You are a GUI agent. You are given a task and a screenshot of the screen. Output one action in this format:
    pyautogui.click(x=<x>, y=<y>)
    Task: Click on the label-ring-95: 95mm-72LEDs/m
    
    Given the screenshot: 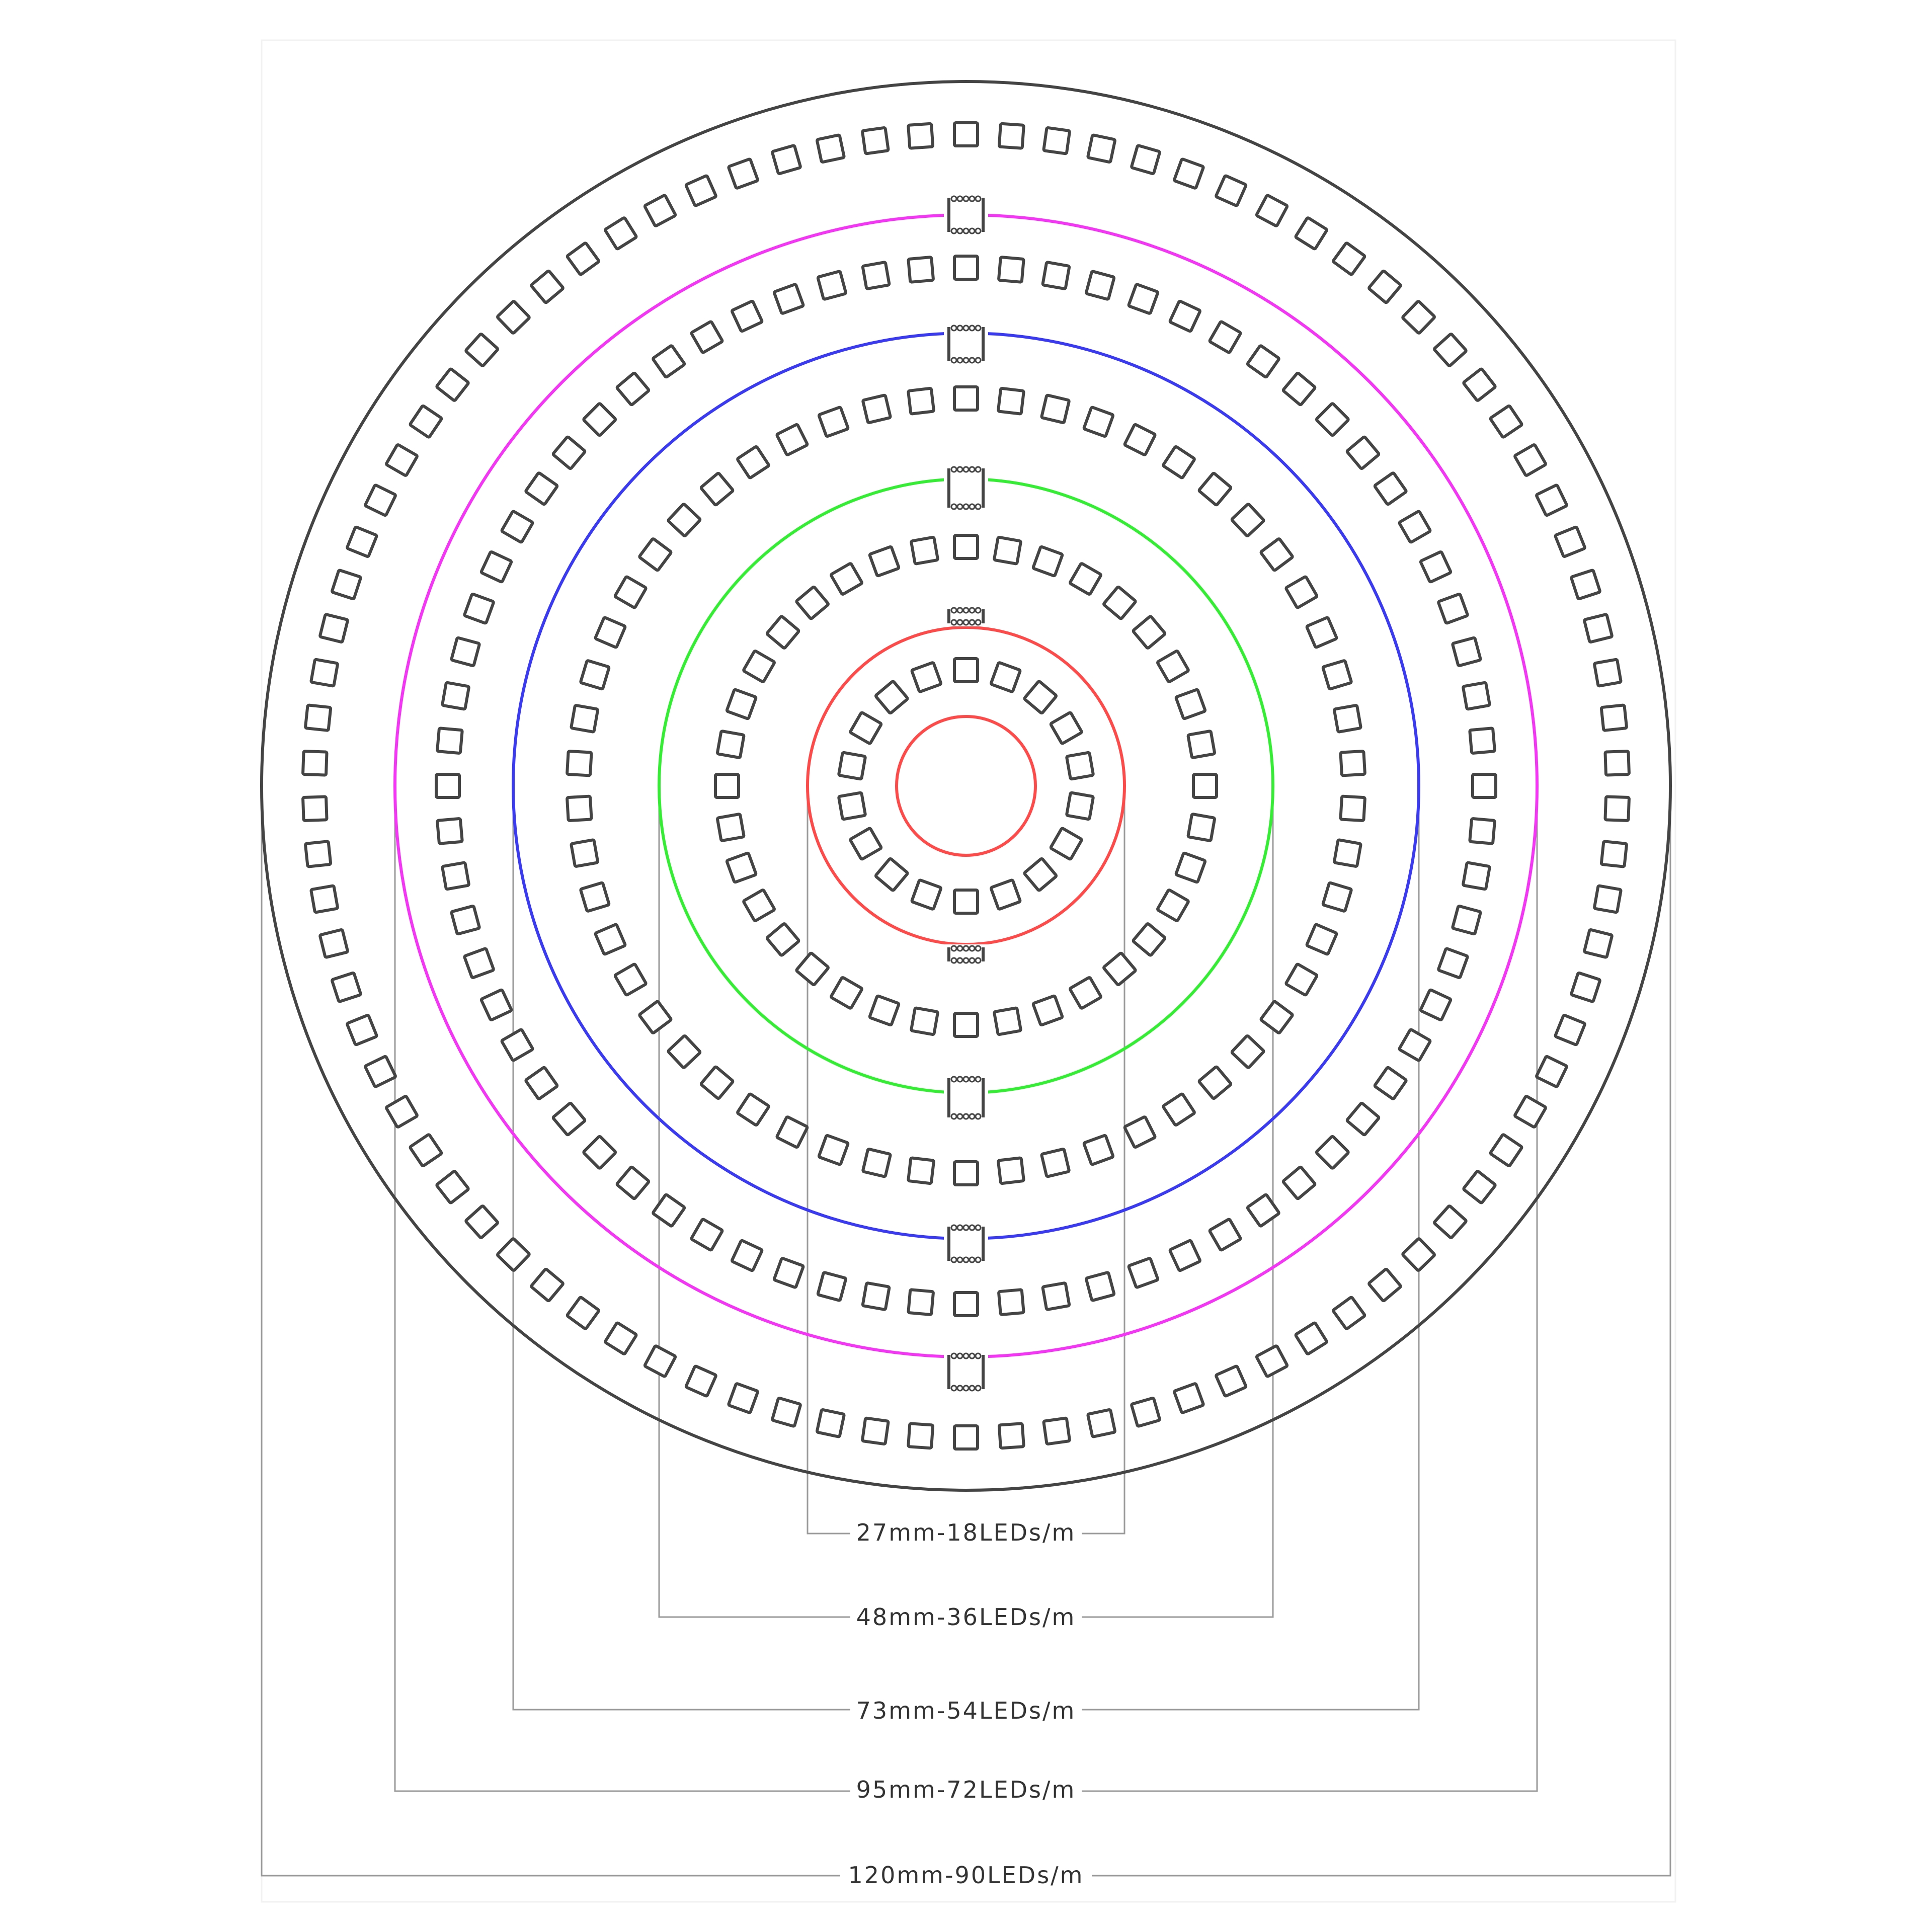 What is the action you would take?
    pyautogui.click(x=966, y=1790)
    